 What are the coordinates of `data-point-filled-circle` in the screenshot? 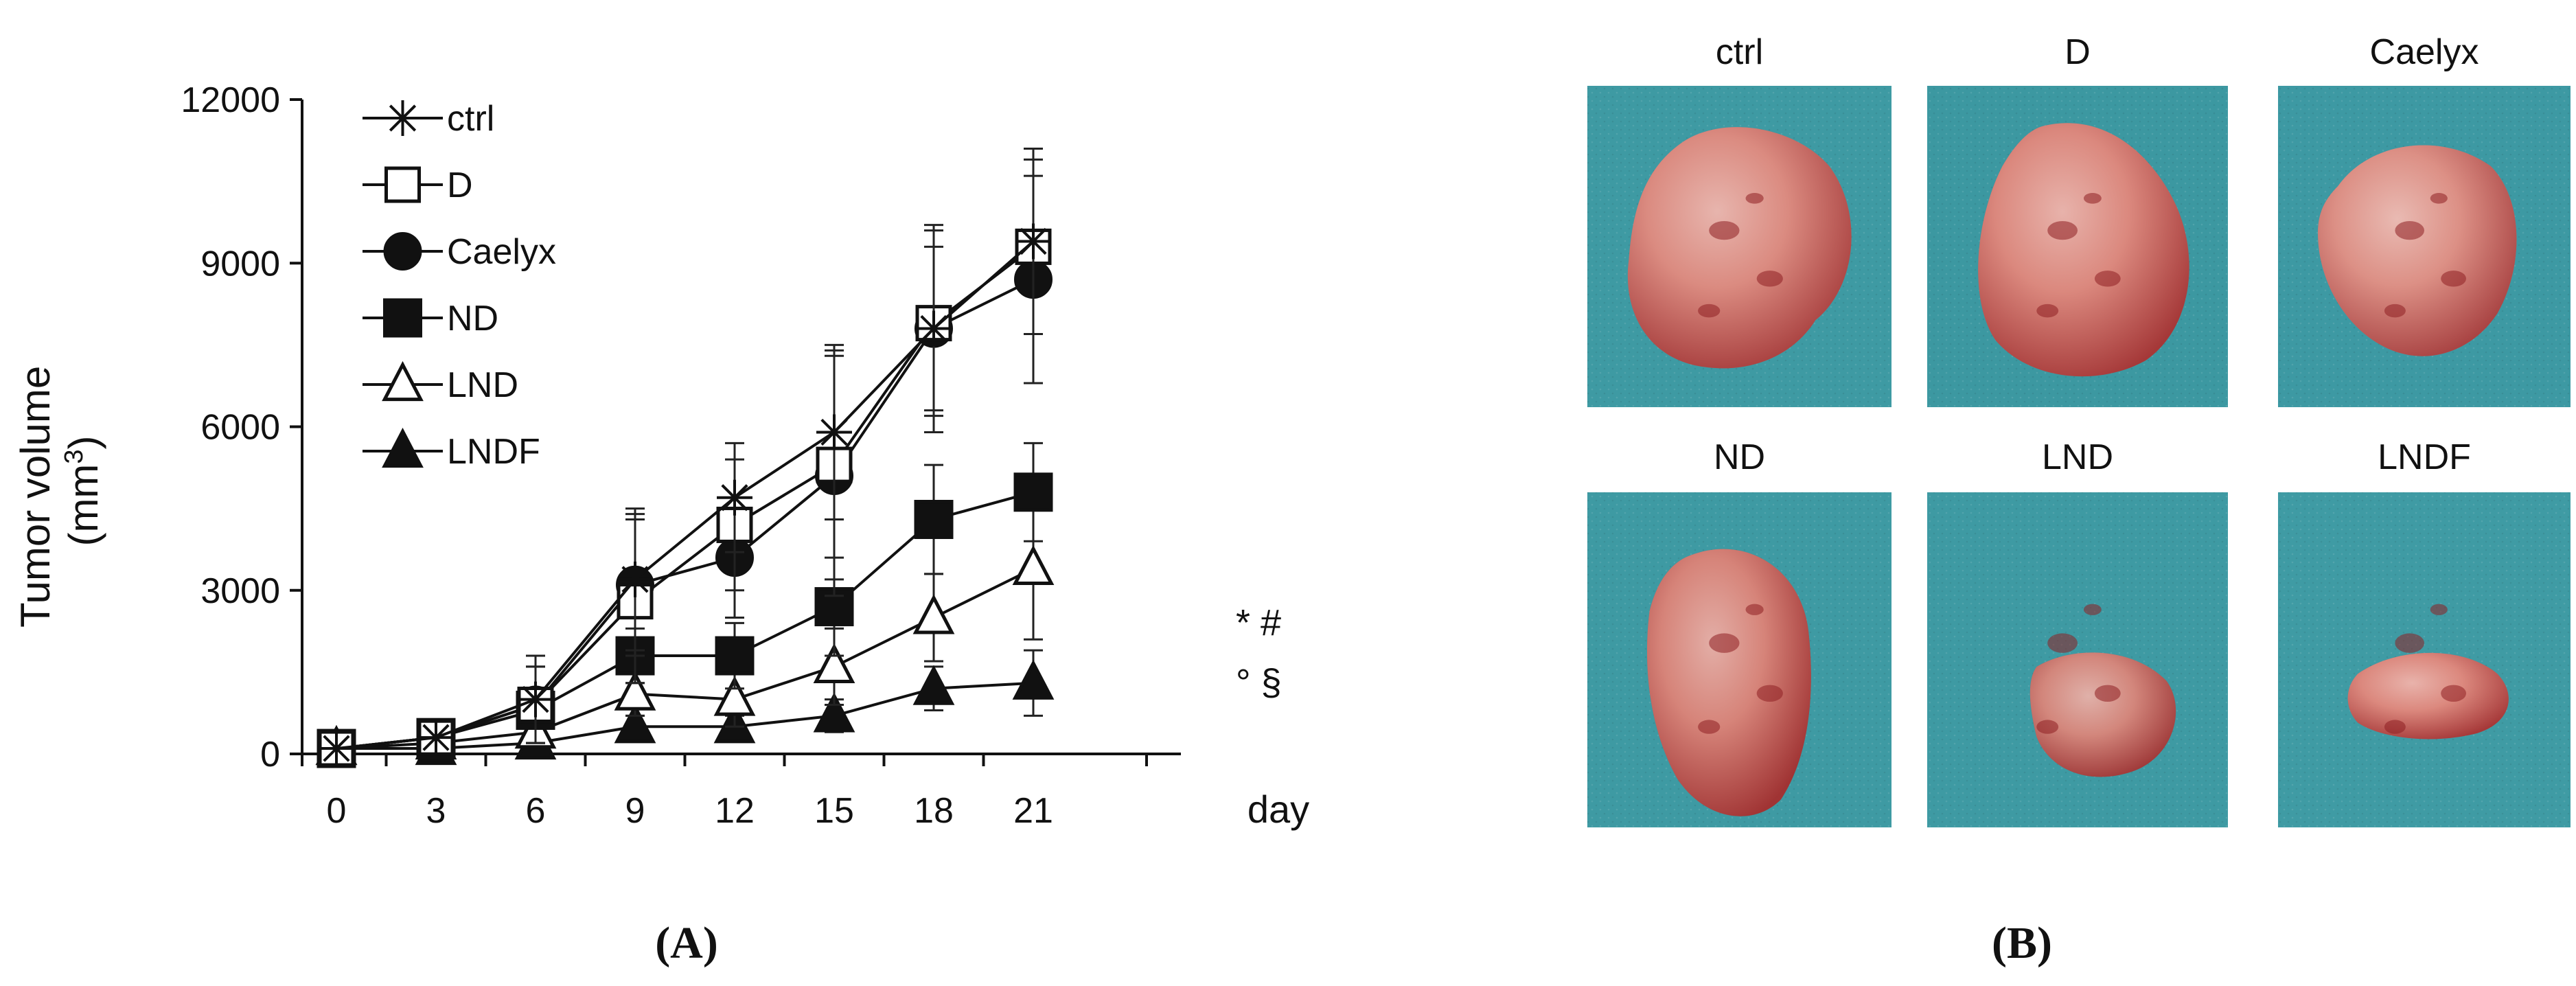 It's located at (402, 251).